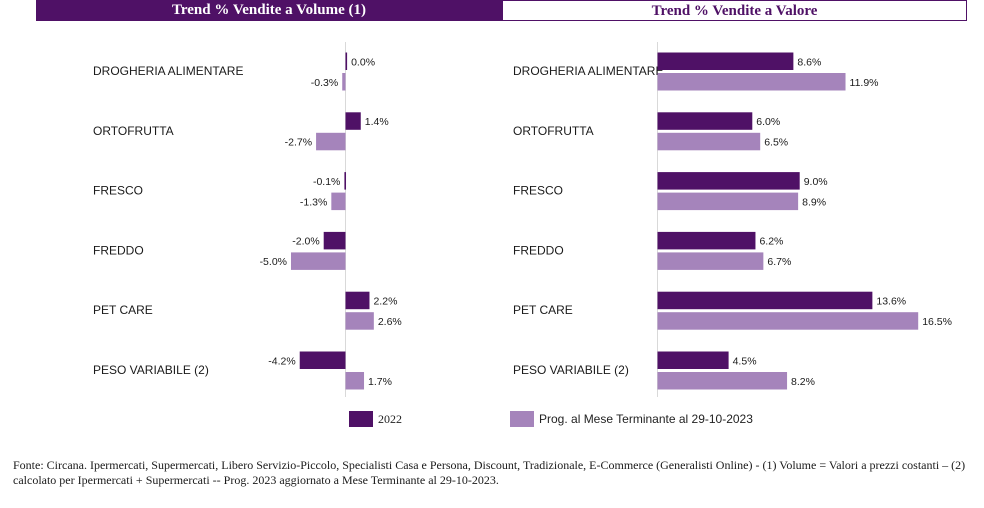  What do you see at coordinates (734, 10) in the screenshot?
I see `value-chart-header: Trend % Vendite a Valore` at bounding box center [734, 10].